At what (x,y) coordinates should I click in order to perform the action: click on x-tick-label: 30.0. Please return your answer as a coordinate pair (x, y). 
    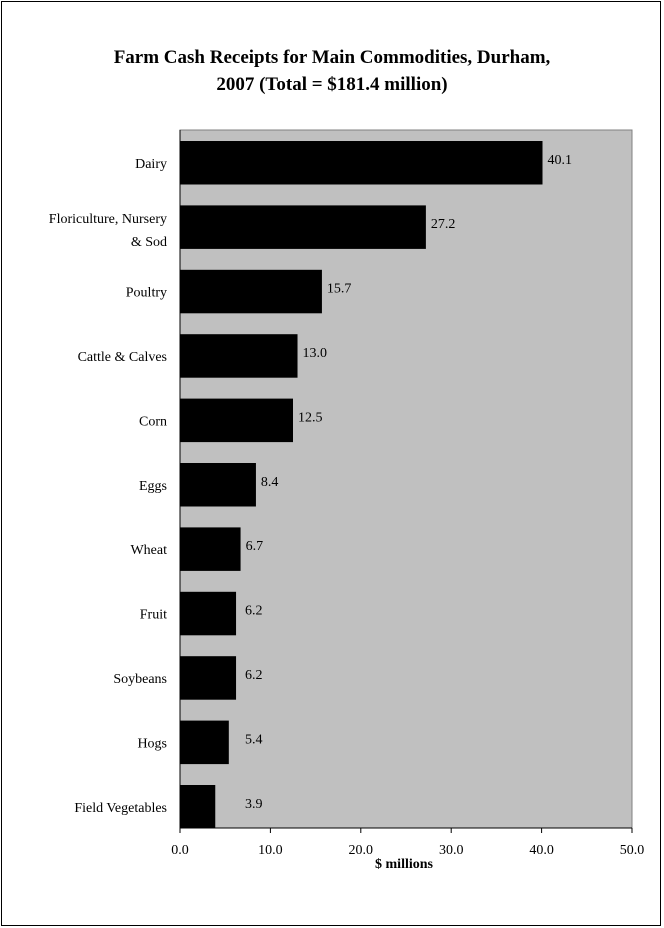
    Looking at the image, I should click on (451, 850).